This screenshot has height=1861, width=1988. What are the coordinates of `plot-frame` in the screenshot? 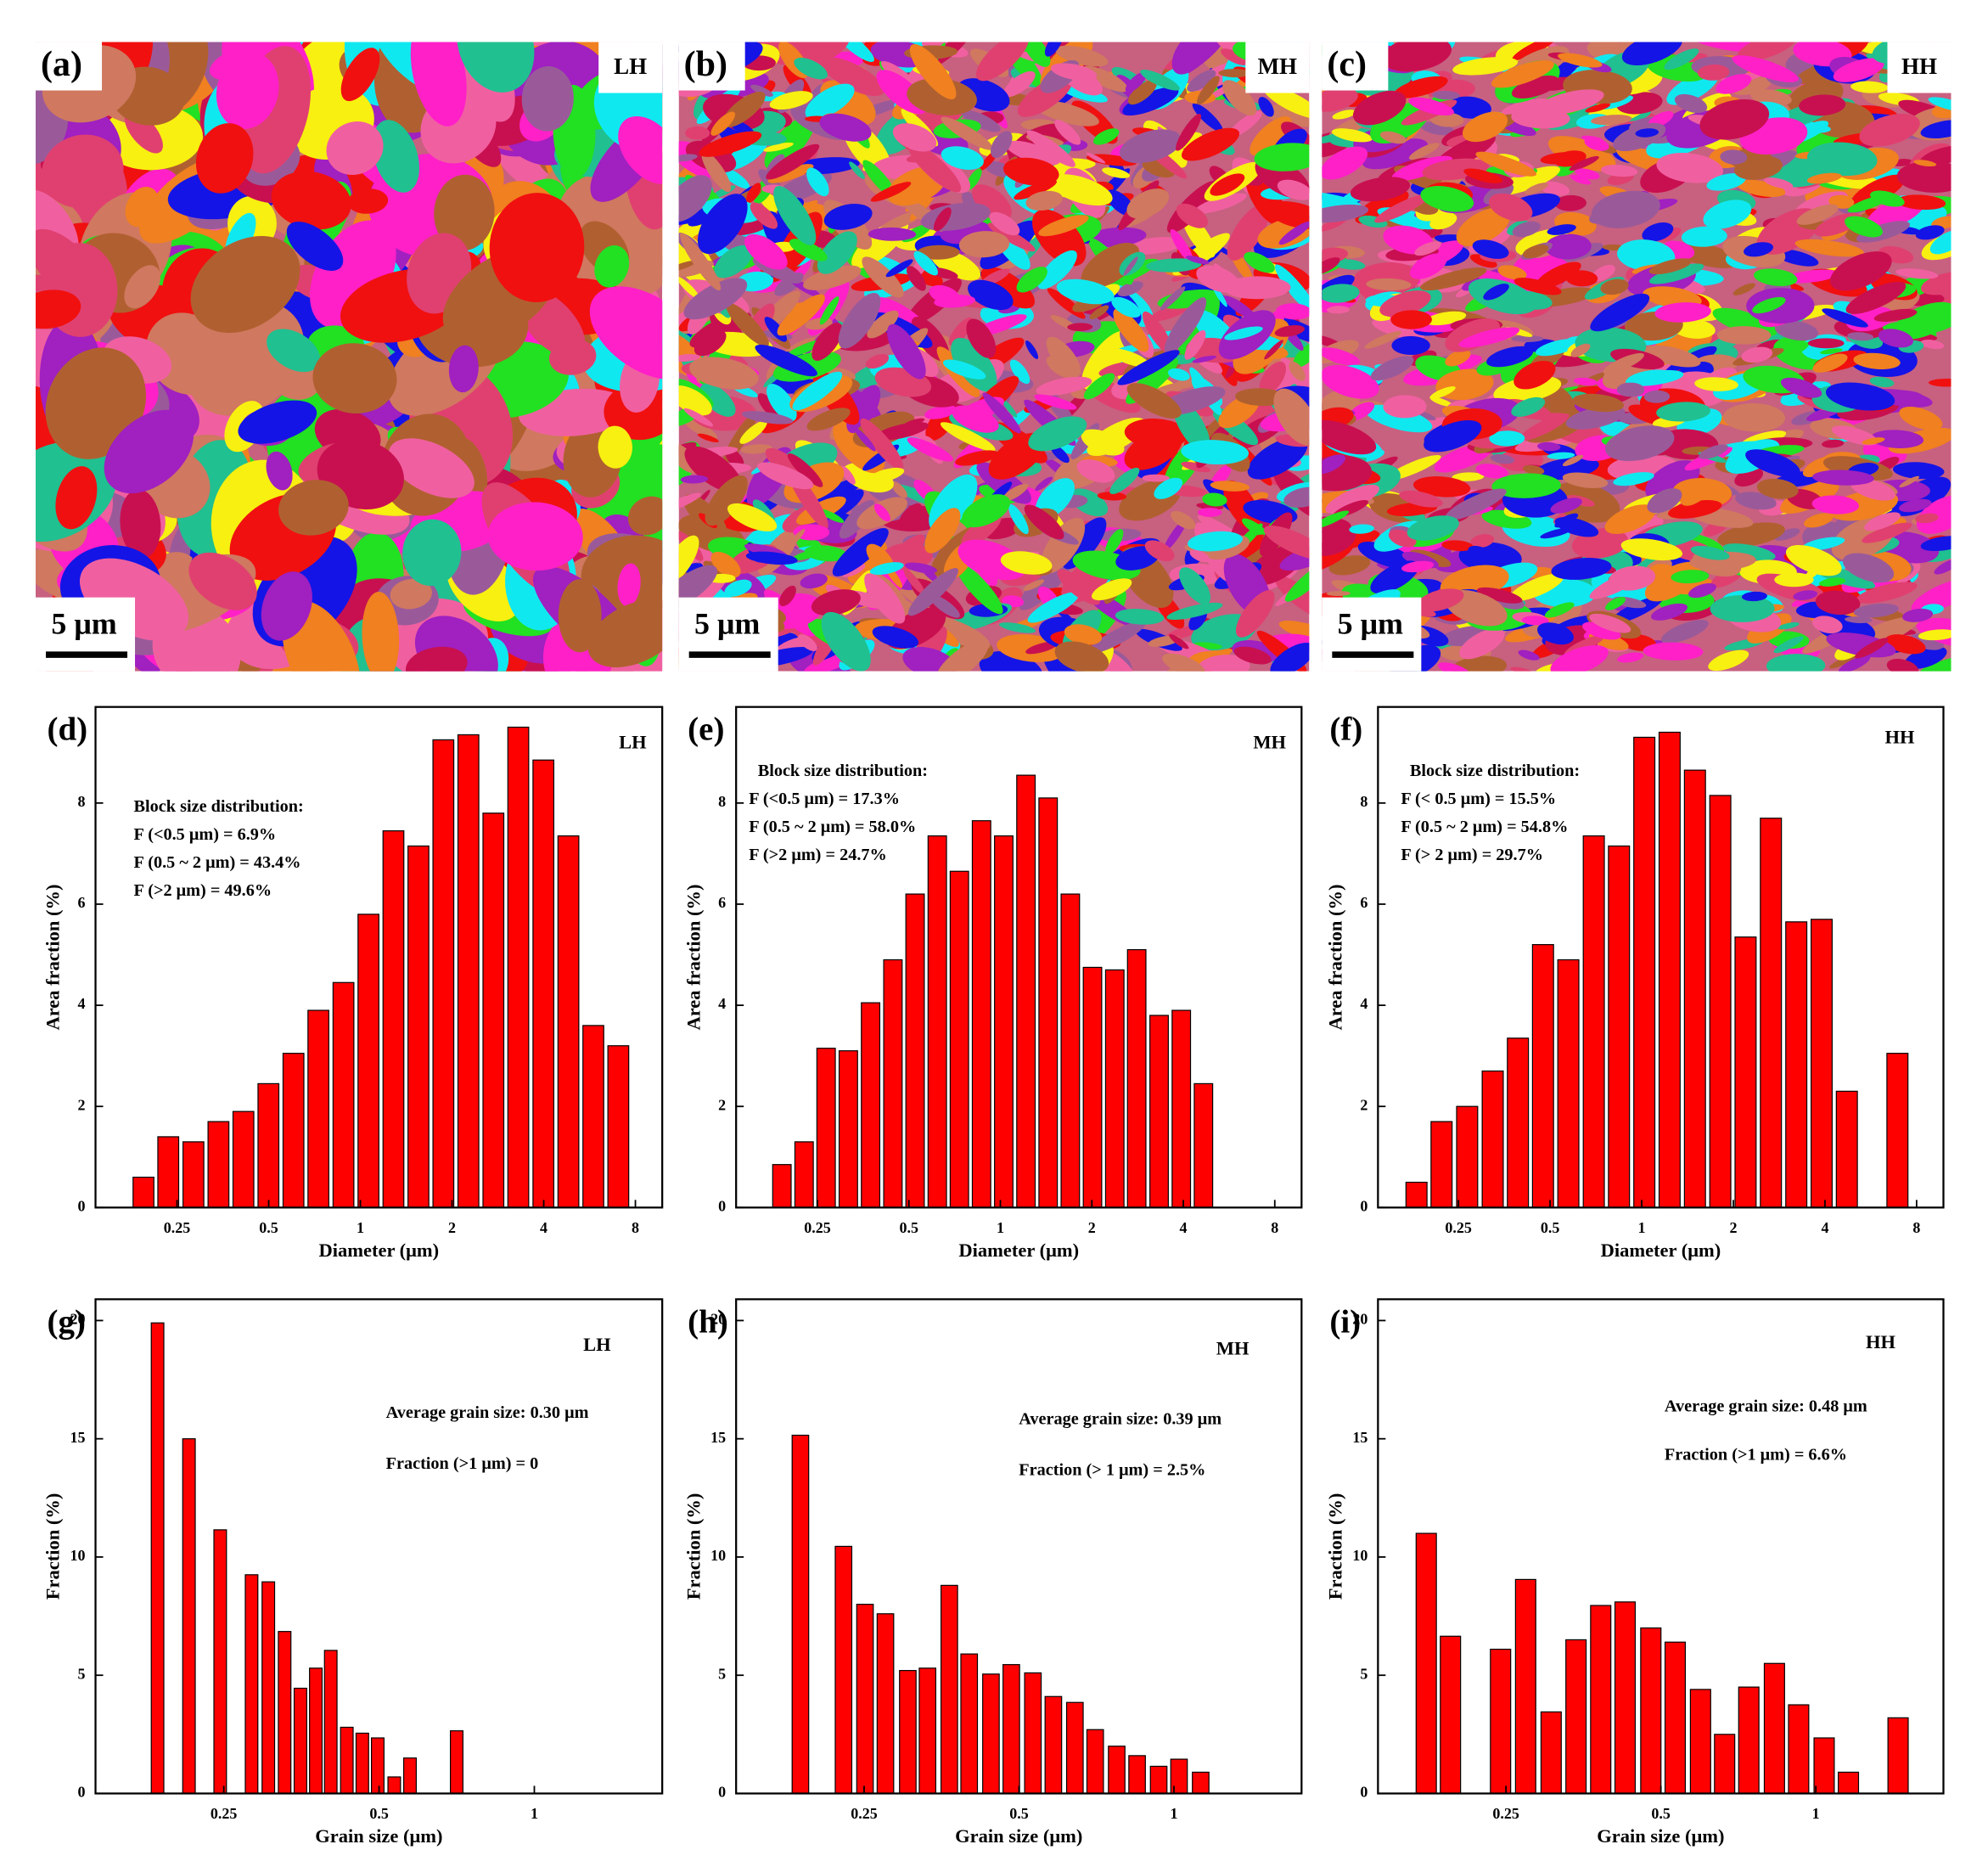 It's located at (379, 1546).